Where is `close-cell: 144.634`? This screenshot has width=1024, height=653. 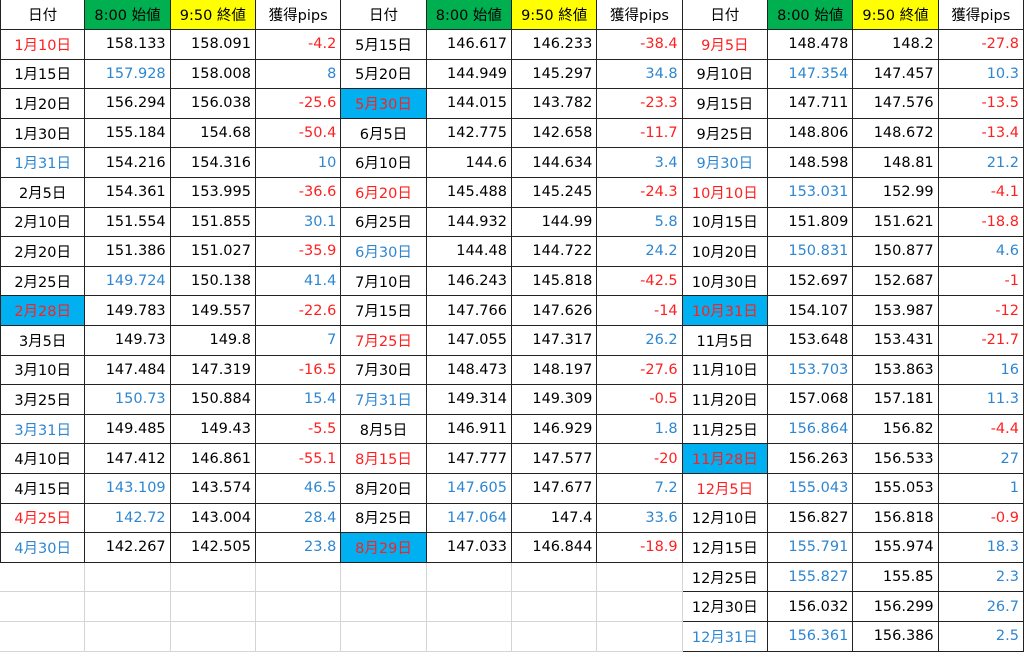
close-cell: 144.634 is located at coordinates (555, 163).